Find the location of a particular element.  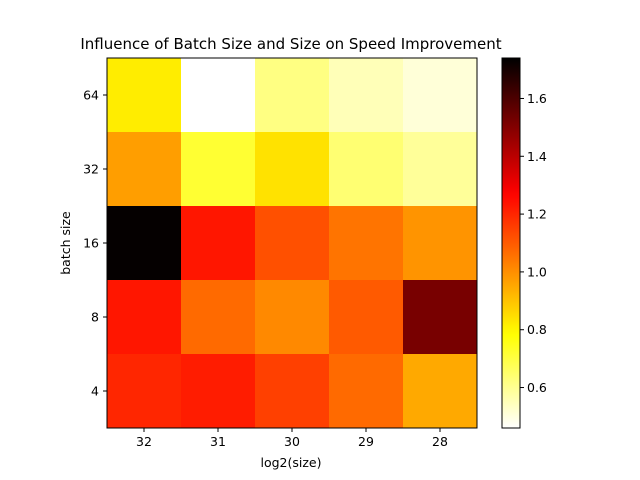

colorbar-tick-label: 1.0 is located at coordinates (537, 271).